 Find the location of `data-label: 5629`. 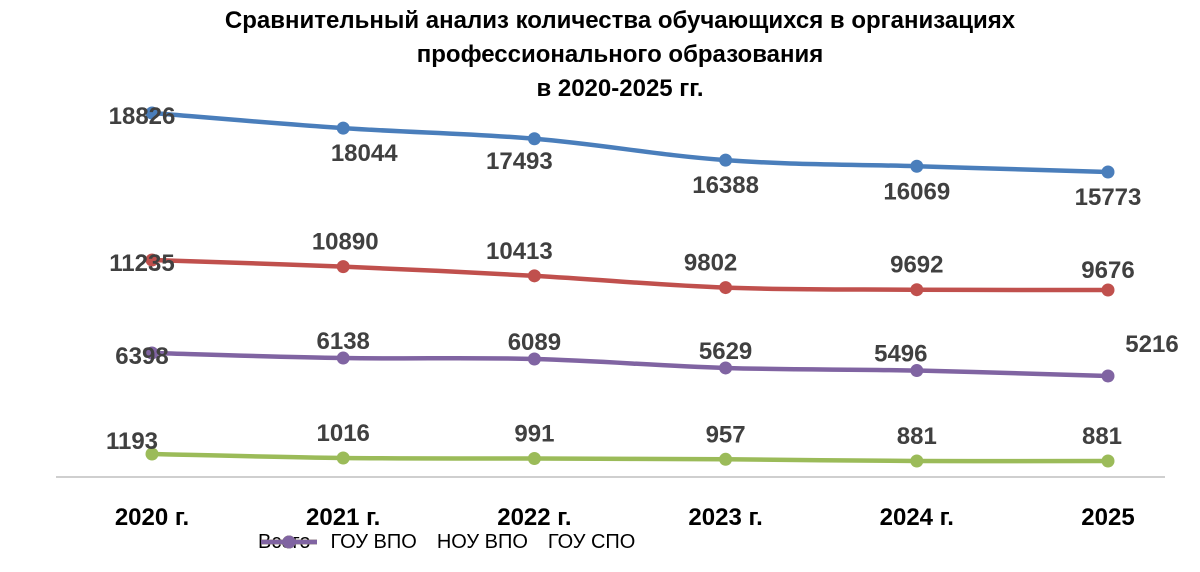

data-label: 5629 is located at coordinates (725, 351).